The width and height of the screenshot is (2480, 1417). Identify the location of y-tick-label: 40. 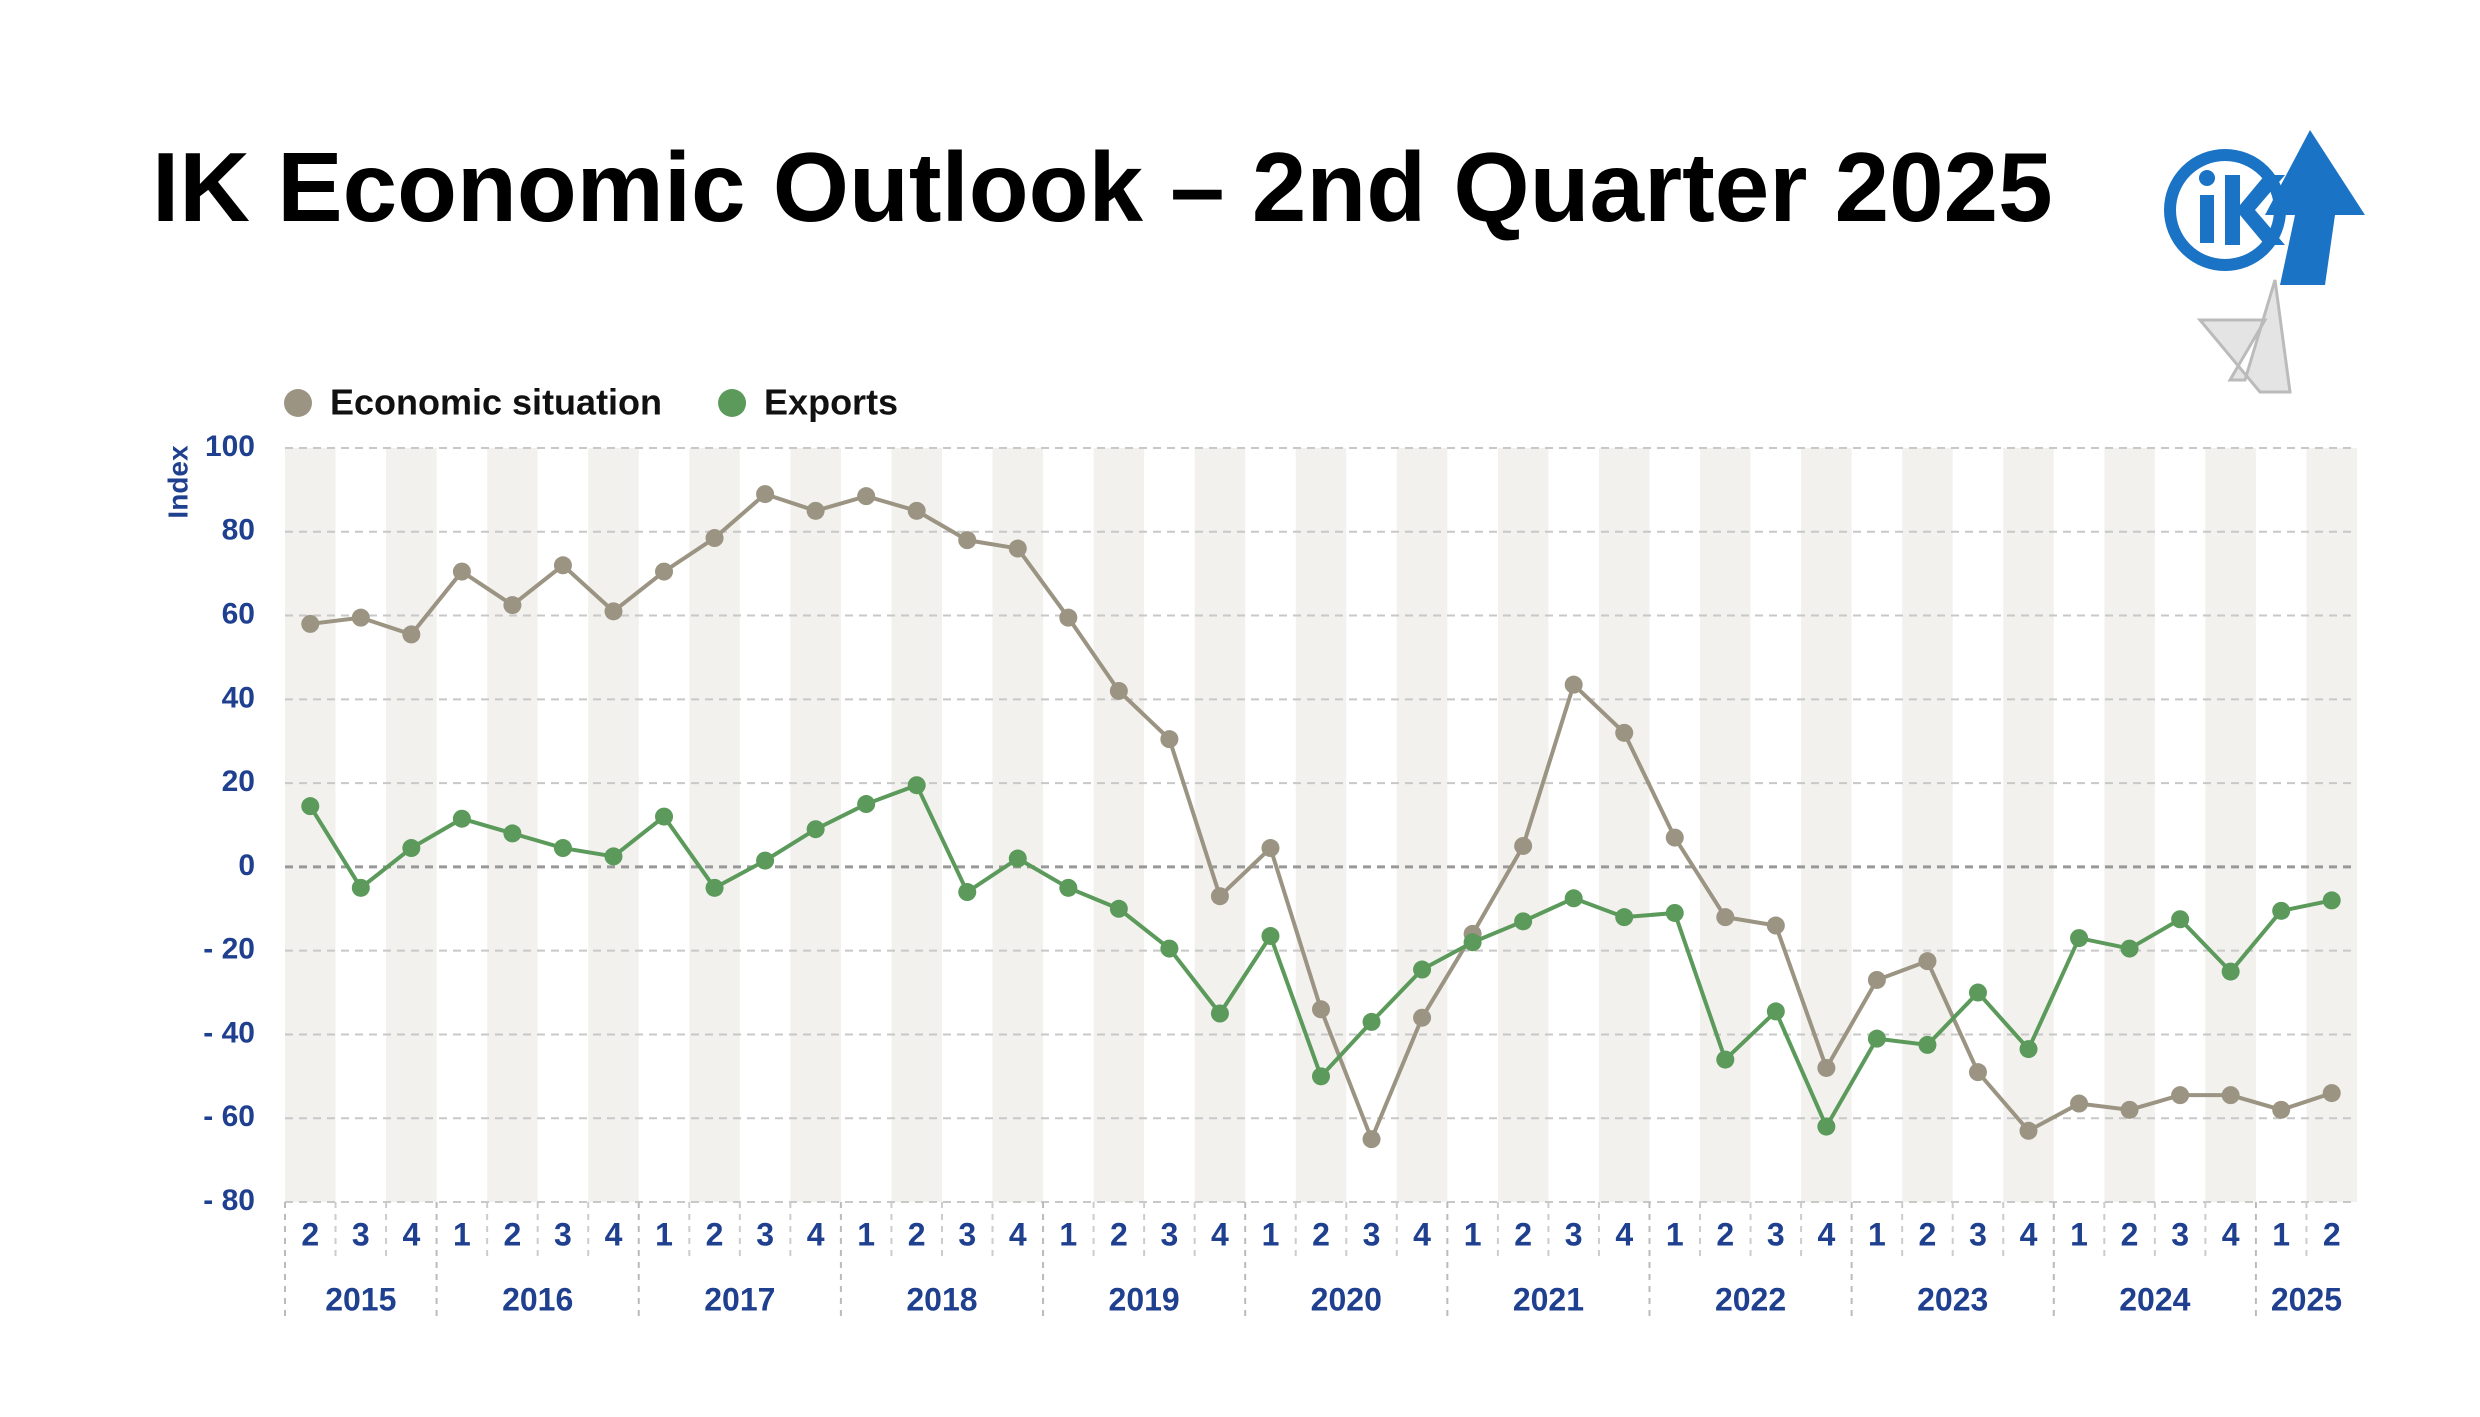
(238, 697).